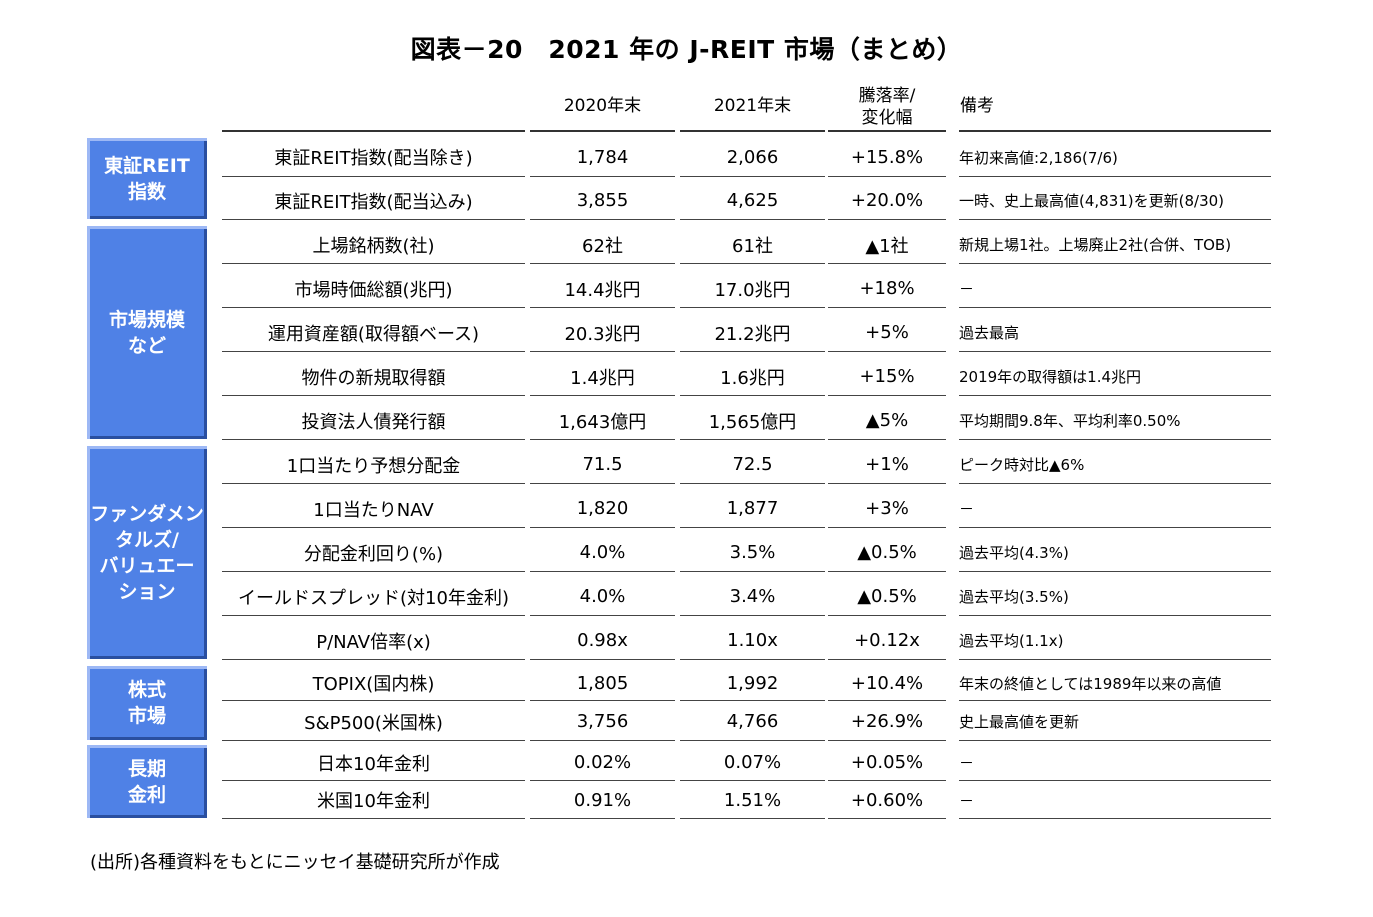 The image size is (1373, 917). I want to click on cell-change: +26.9%, so click(887, 721).